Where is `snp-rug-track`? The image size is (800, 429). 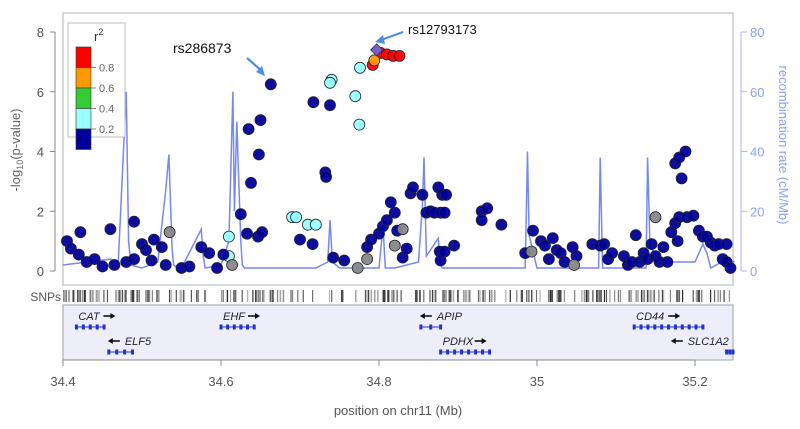
snp-rug-track is located at coordinates (397, 296).